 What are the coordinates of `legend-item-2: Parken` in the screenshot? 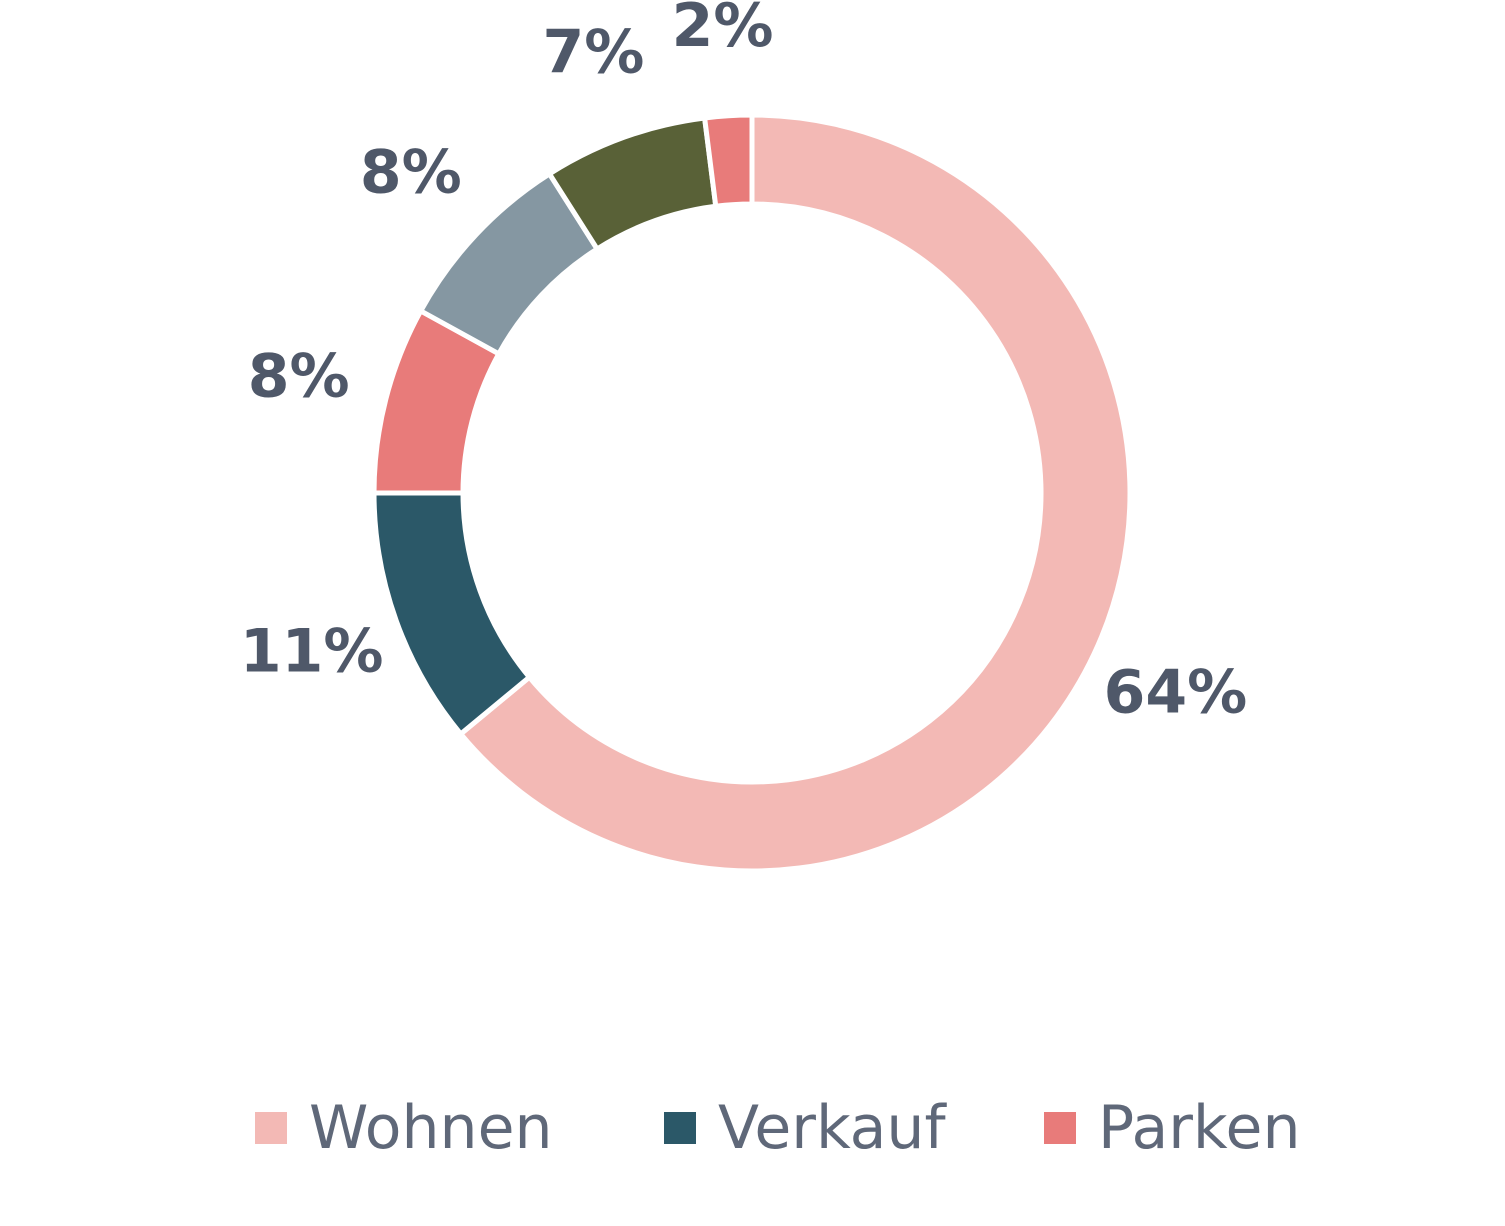 It's located at (1172, 1128).